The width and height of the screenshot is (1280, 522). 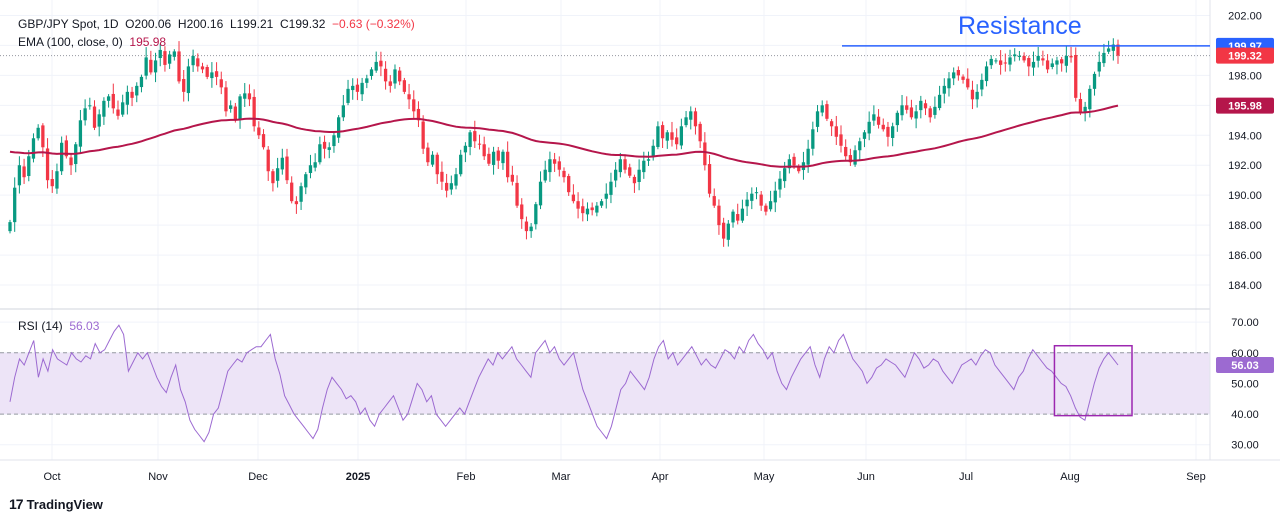 I want to click on time-tick-label: Sep, so click(x=1196, y=477).